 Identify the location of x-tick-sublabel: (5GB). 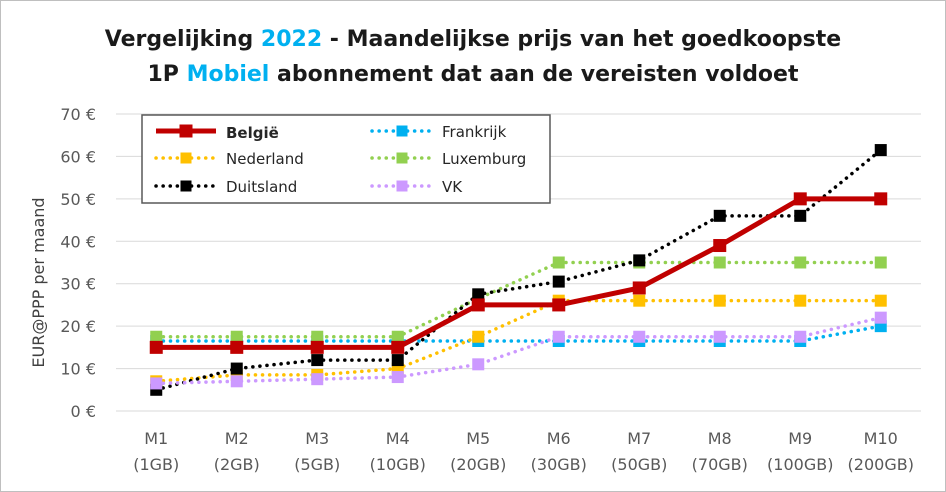
(317, 464).